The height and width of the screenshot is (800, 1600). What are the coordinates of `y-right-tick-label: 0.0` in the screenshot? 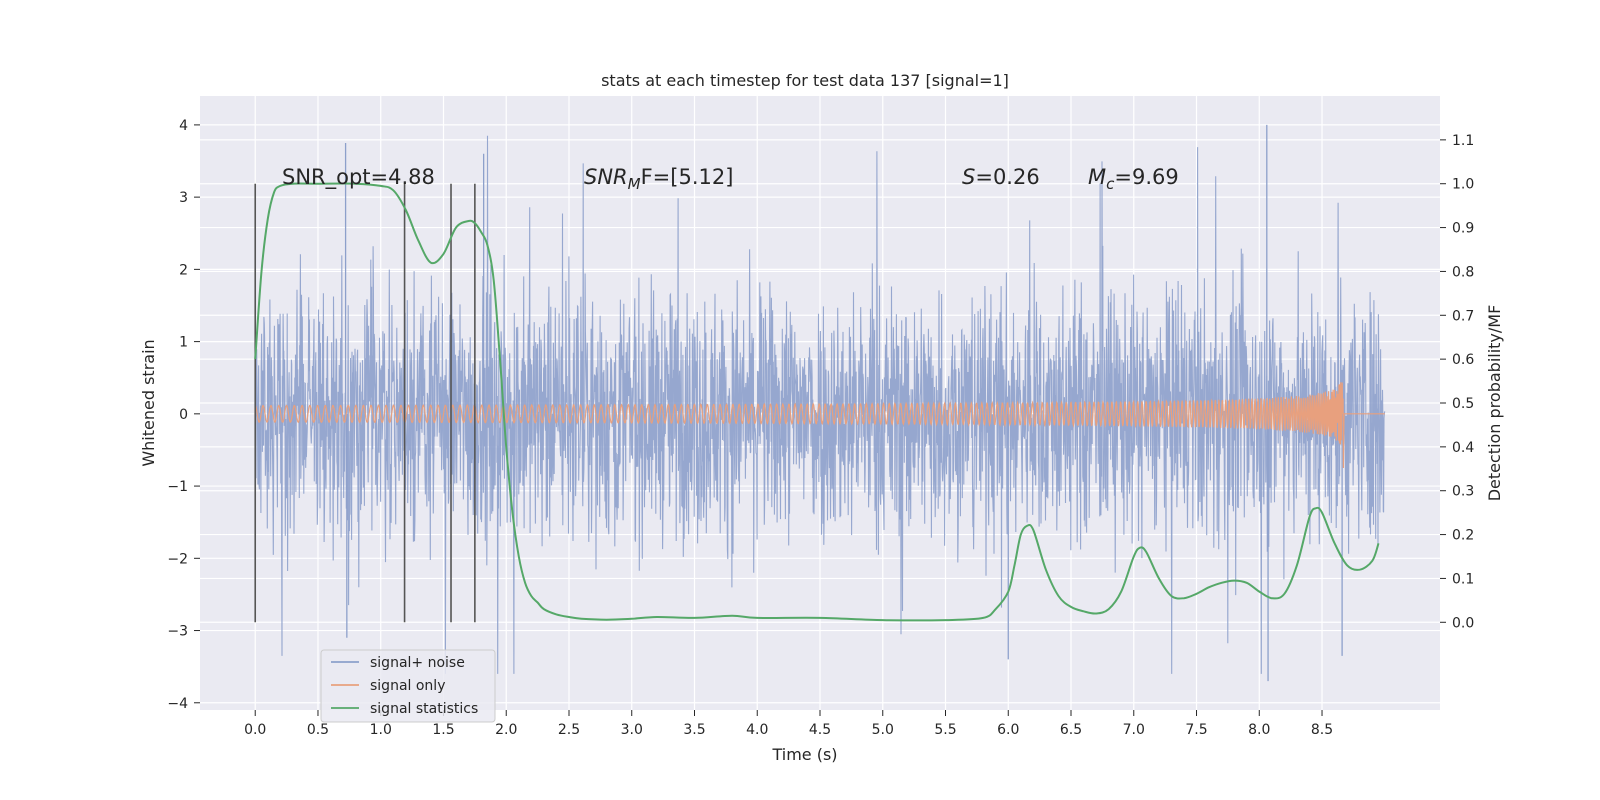 It's located at (1463, 623).